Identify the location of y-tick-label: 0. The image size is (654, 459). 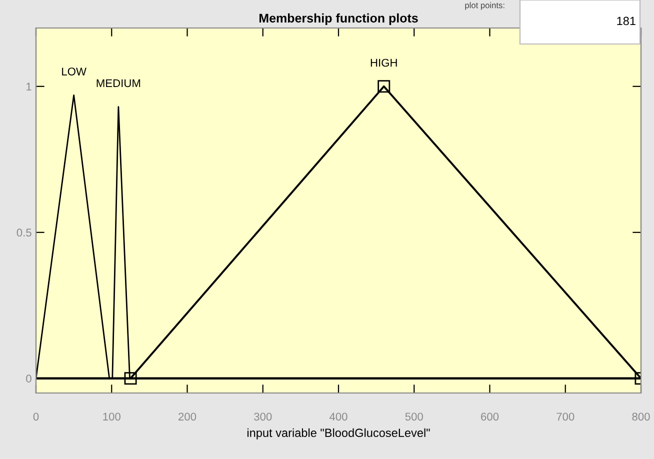
(29, 378).